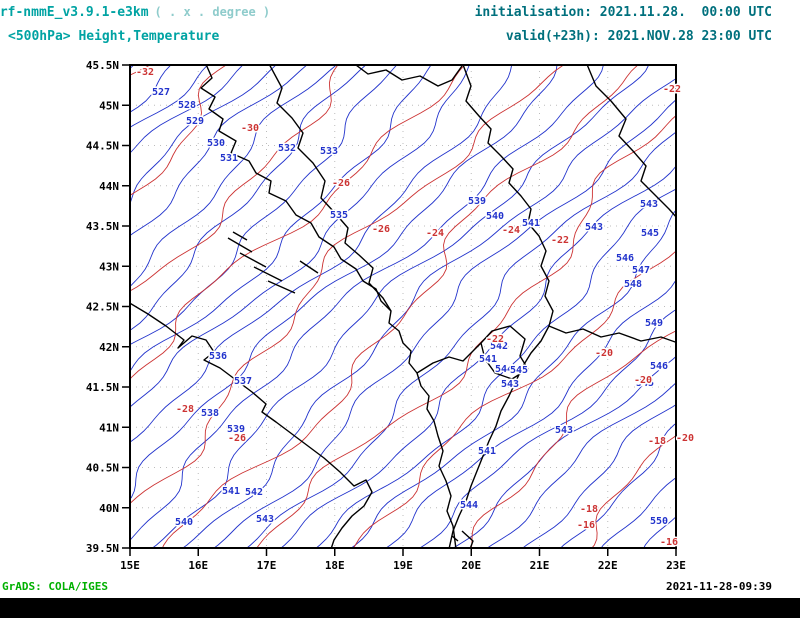  I want to click on valid-time-label: valid(+23h): 2021.NOV.28 23:00 UTC, so click(638, 36).